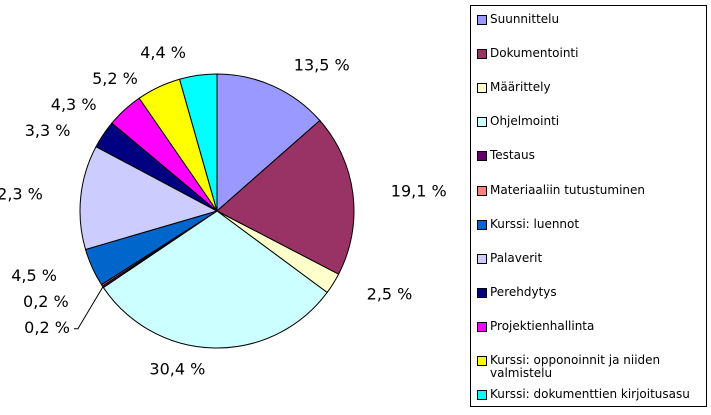  Describe the element at coordinates (74, 104) in the screenshot. I see `data-label: 4,3 %` at that location.